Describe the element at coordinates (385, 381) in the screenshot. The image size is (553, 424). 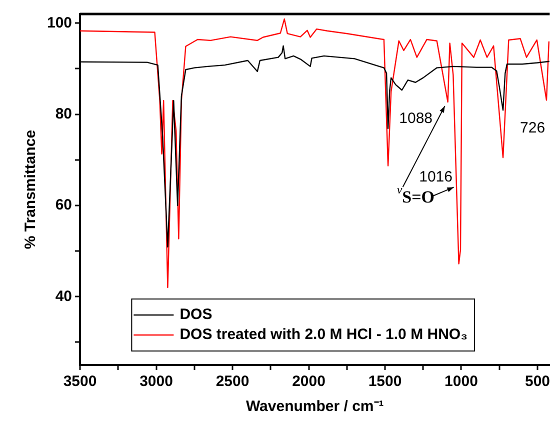
I see `x-tick-label: 1500` at that location.